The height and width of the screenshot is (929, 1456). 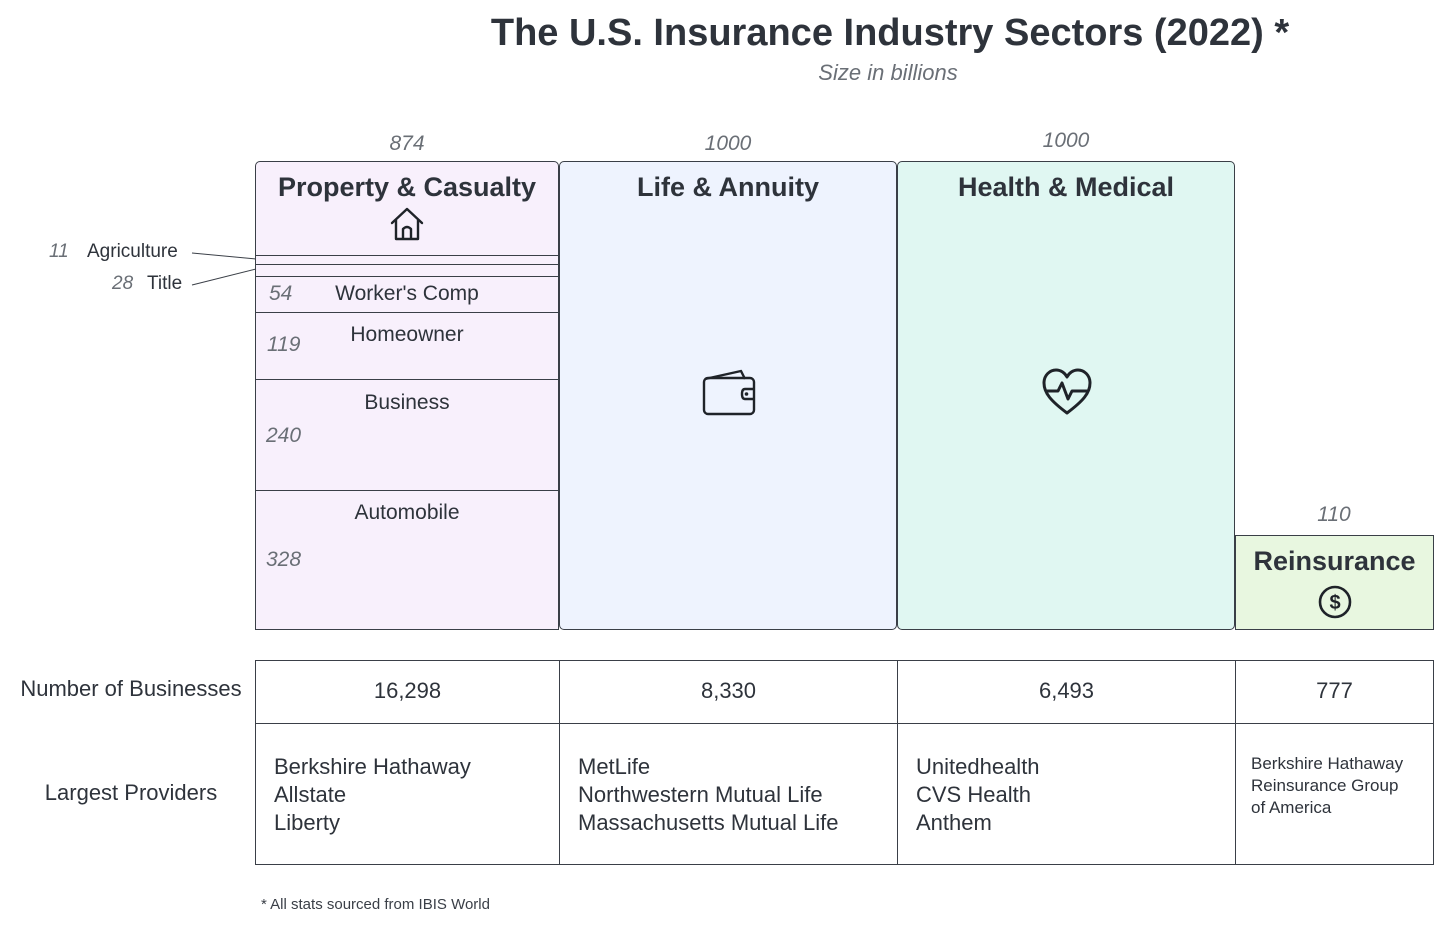 What do you see at coordinates (59, 251) in the screenshot?
I see `subsector-value-agriculture: 11` at bounding box center [59, 251].